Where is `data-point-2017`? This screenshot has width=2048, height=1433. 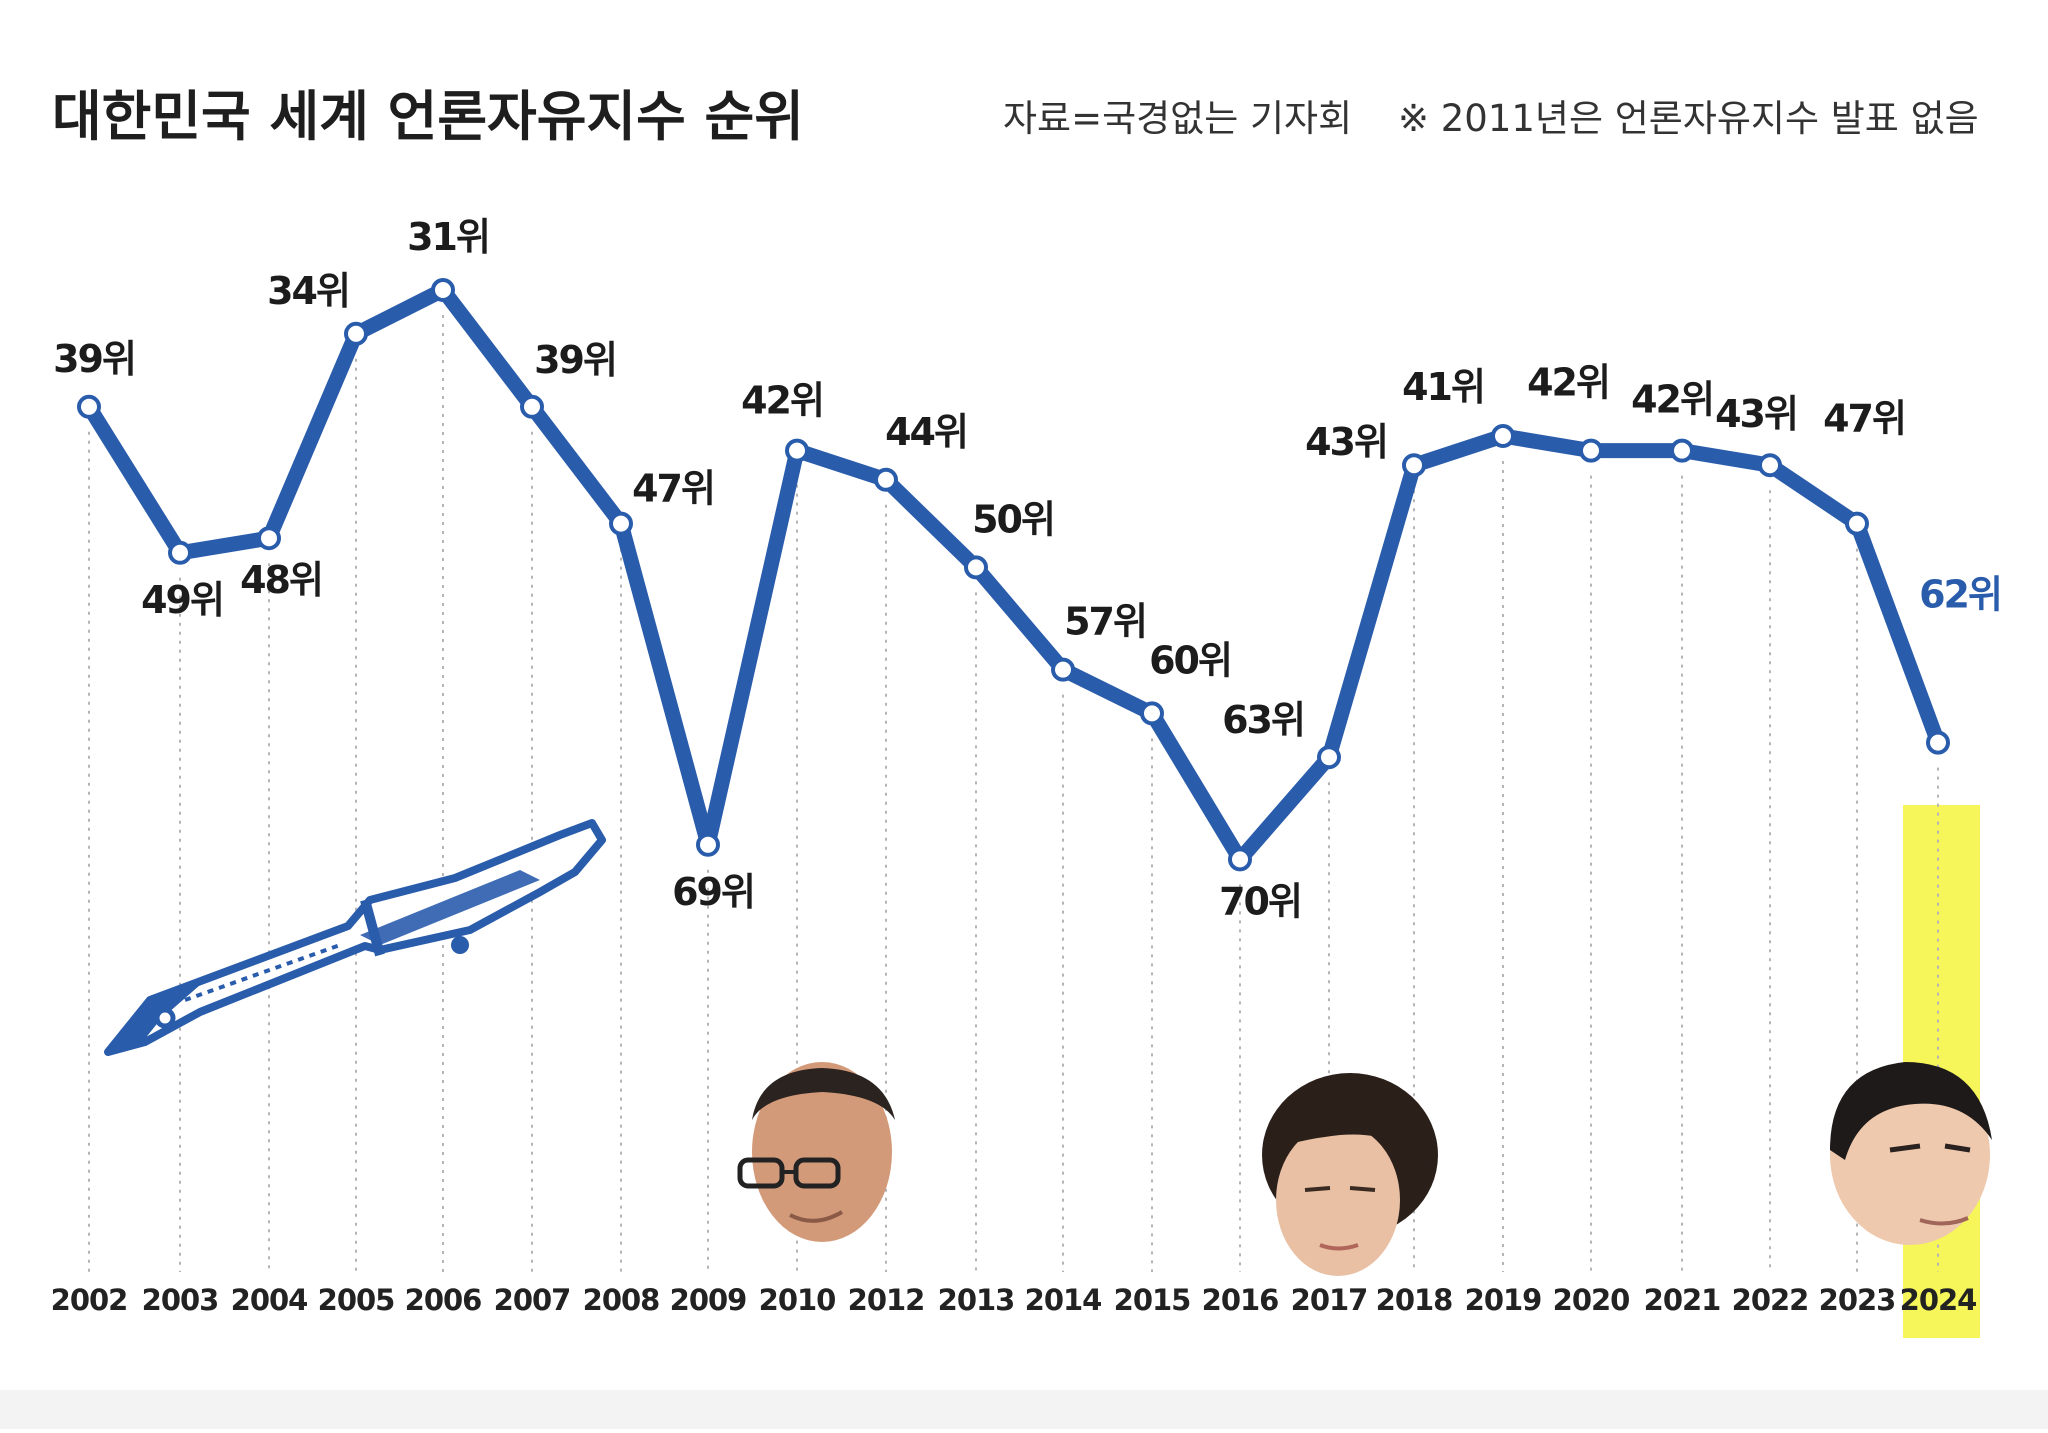 data-point-2017 is located at coordinates (1329, 757).